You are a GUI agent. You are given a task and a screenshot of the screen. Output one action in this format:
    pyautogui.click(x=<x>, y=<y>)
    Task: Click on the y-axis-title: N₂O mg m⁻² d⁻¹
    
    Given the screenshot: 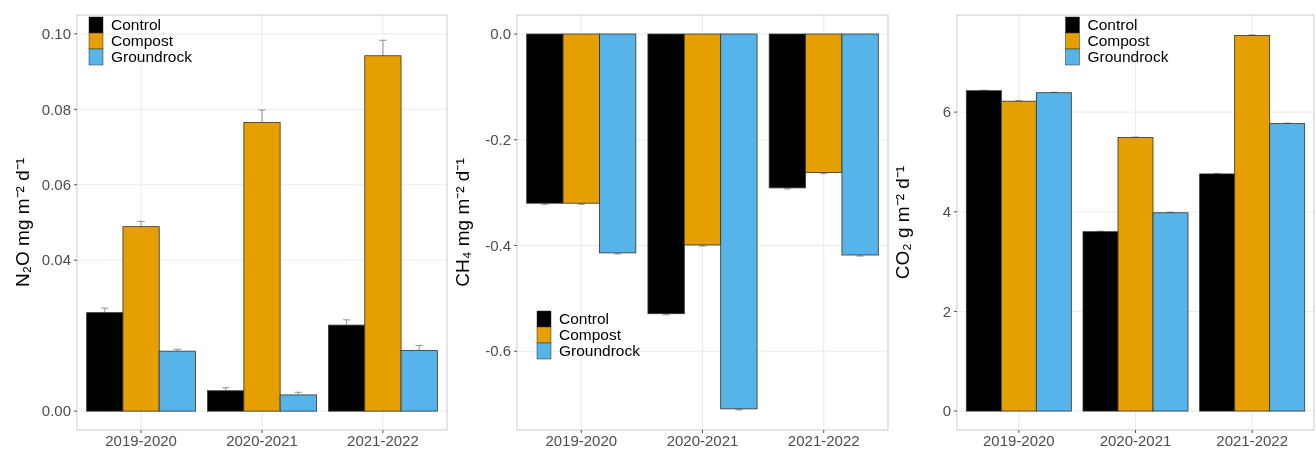 What is the action you would take?
    pyautogui.click(x=22, y=222)
    